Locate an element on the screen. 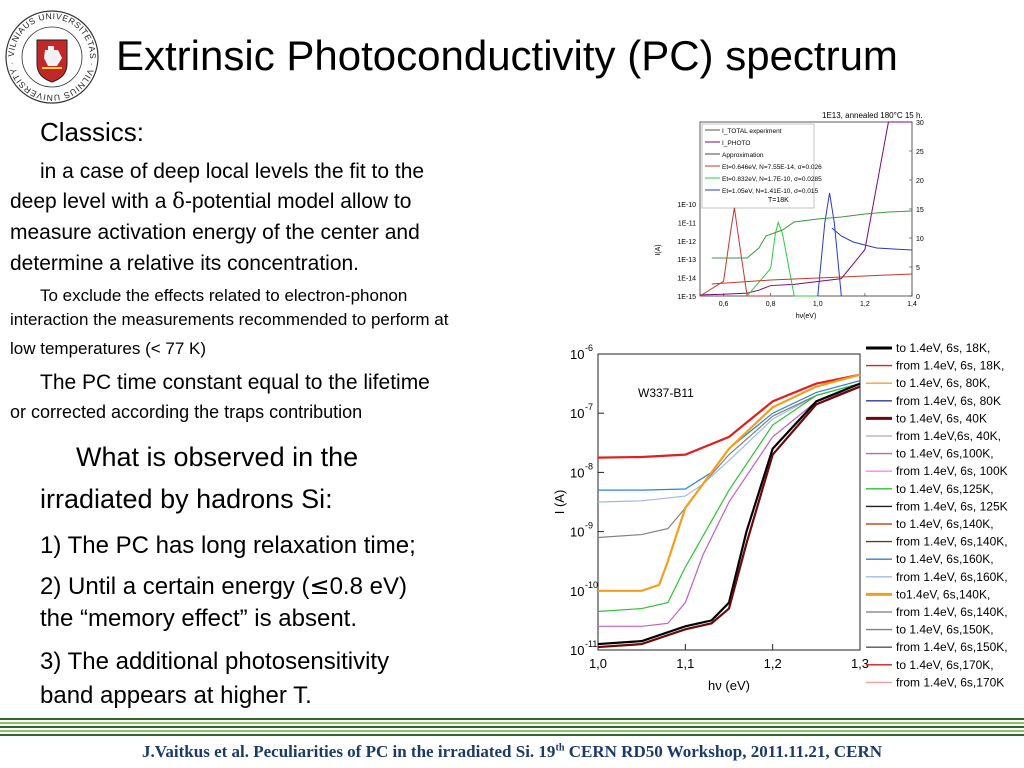 The width and height of the screenshot is (1024, 768). chart2-legend-label: from 1.4eV, 6s, 125K is located at coordinates (952, 506).